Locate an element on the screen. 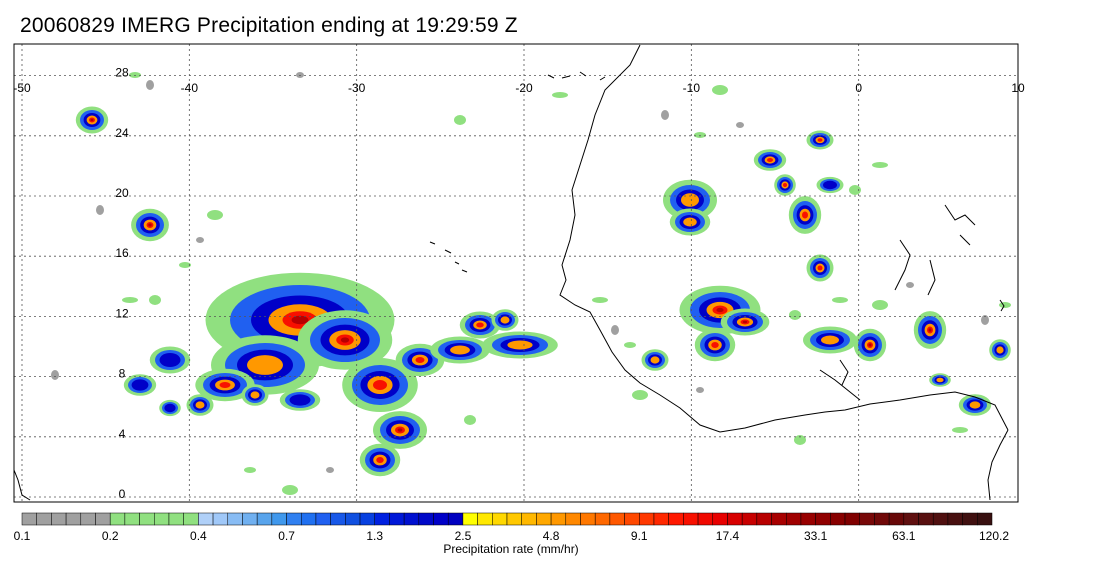  canary-islands is located at coordinates (576, 76).